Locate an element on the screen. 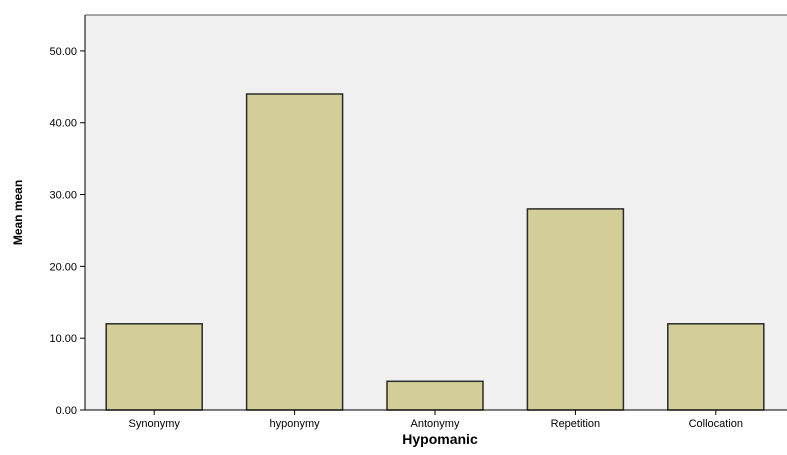 Image resolution: width=787 pixels, height=455 pixels. y-tick-label: 50.00 is located at coordinates (63, 52).